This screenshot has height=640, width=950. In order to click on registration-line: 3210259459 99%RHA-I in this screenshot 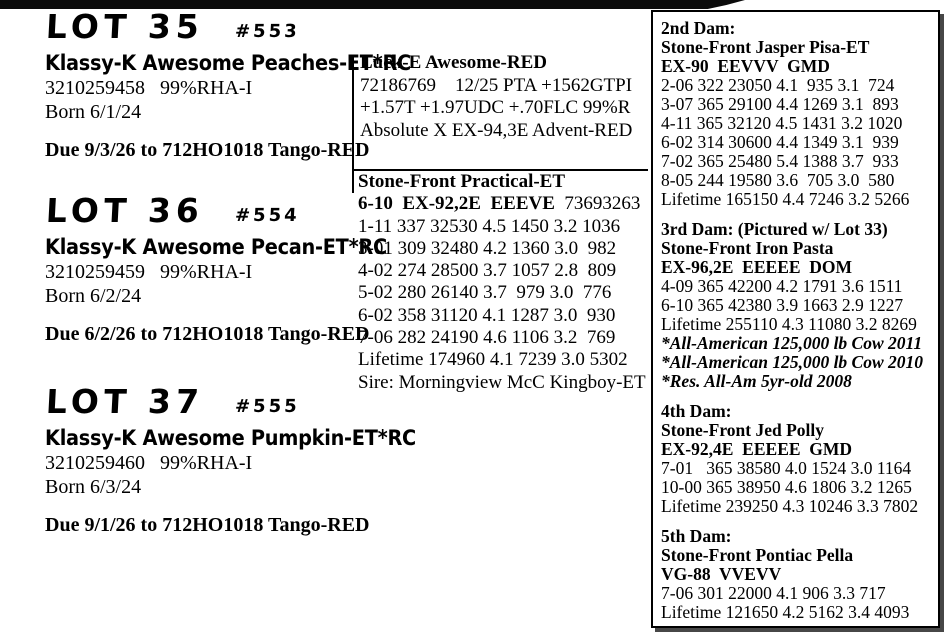, I will do `click(149, 272)`.